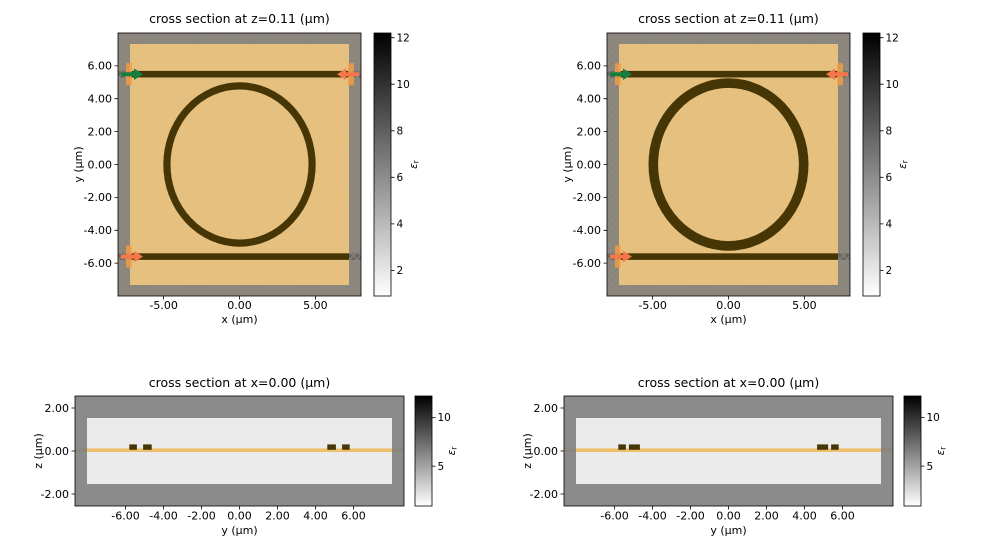 The width and height of the screenshot is (989, 552). I want to click on x-tick-label: -6.00, so click(614, 516).